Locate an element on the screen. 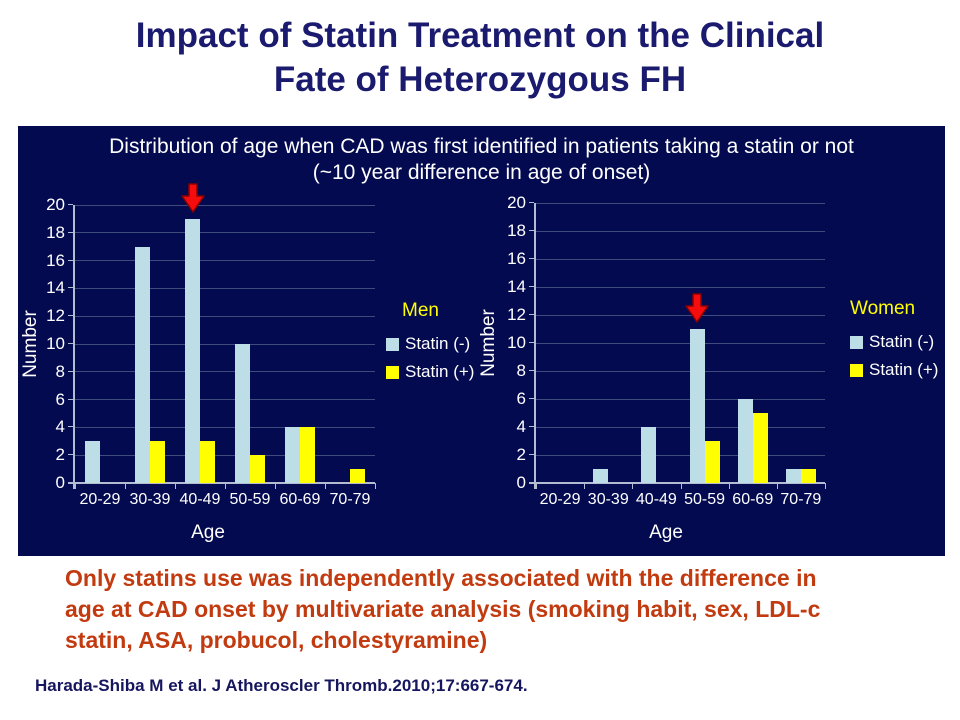 This screenshot has width=960, height=720. y-tick-label-18: 18 is located at coordinates (516, 230).